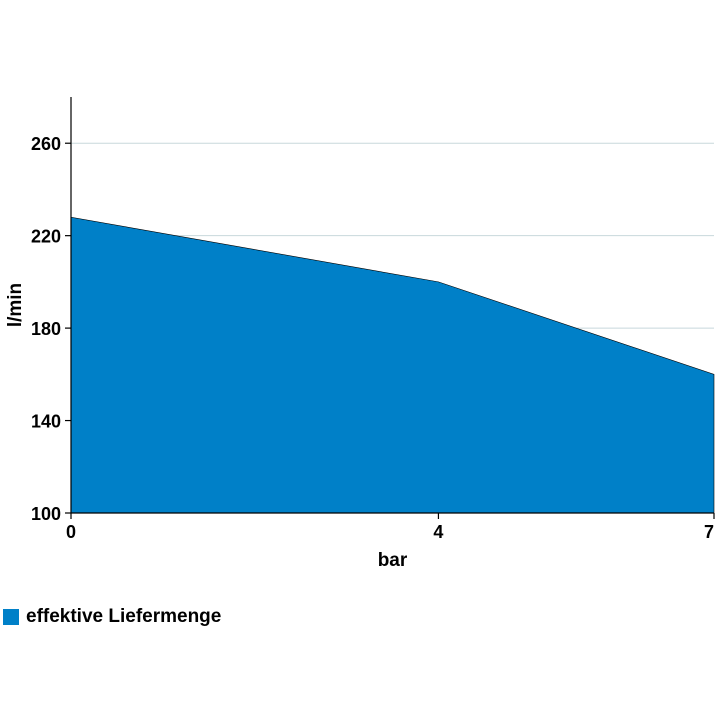 The image size is (724, 724). I want to click on legend: effektive Liefermenge, so click(112, 617).